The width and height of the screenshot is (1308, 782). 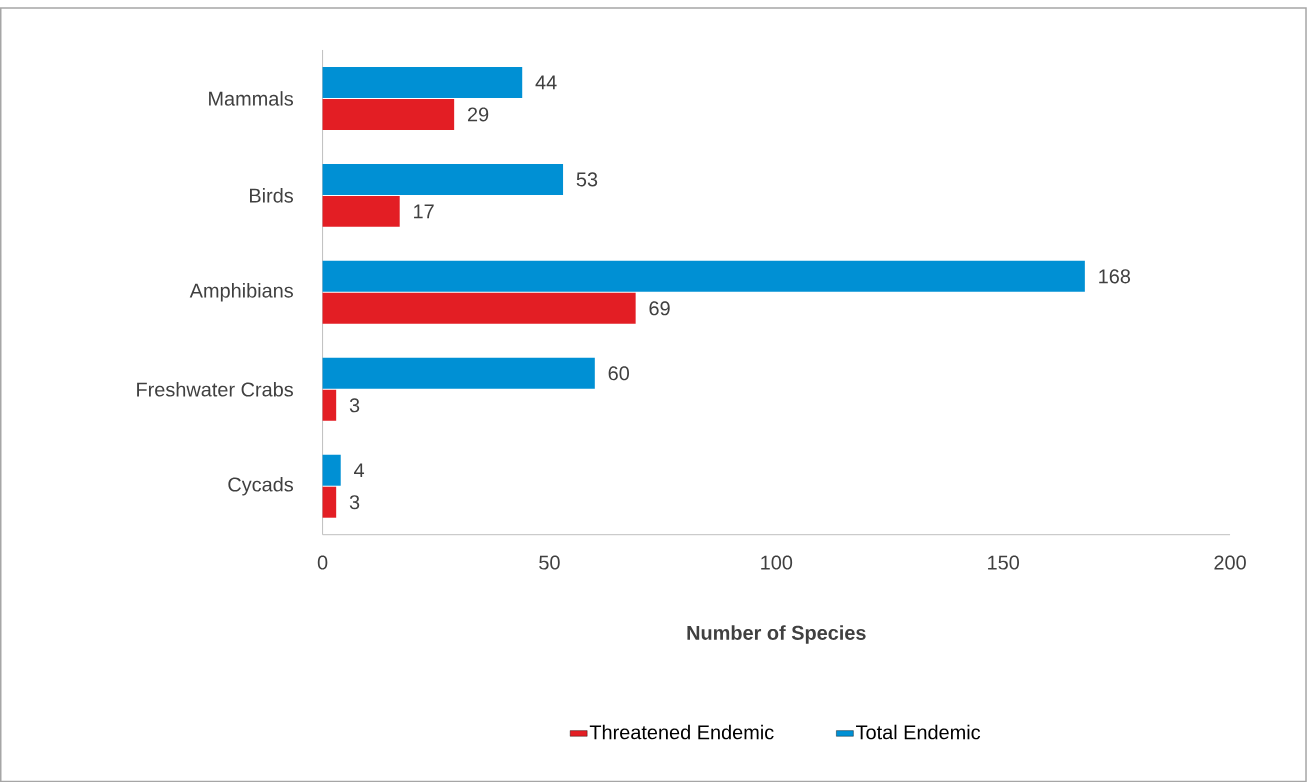 What do you see at coordinates (1230, 562) in the screenshot?
I see `x-tick-label: 200` at bounding box center [1230, 562].